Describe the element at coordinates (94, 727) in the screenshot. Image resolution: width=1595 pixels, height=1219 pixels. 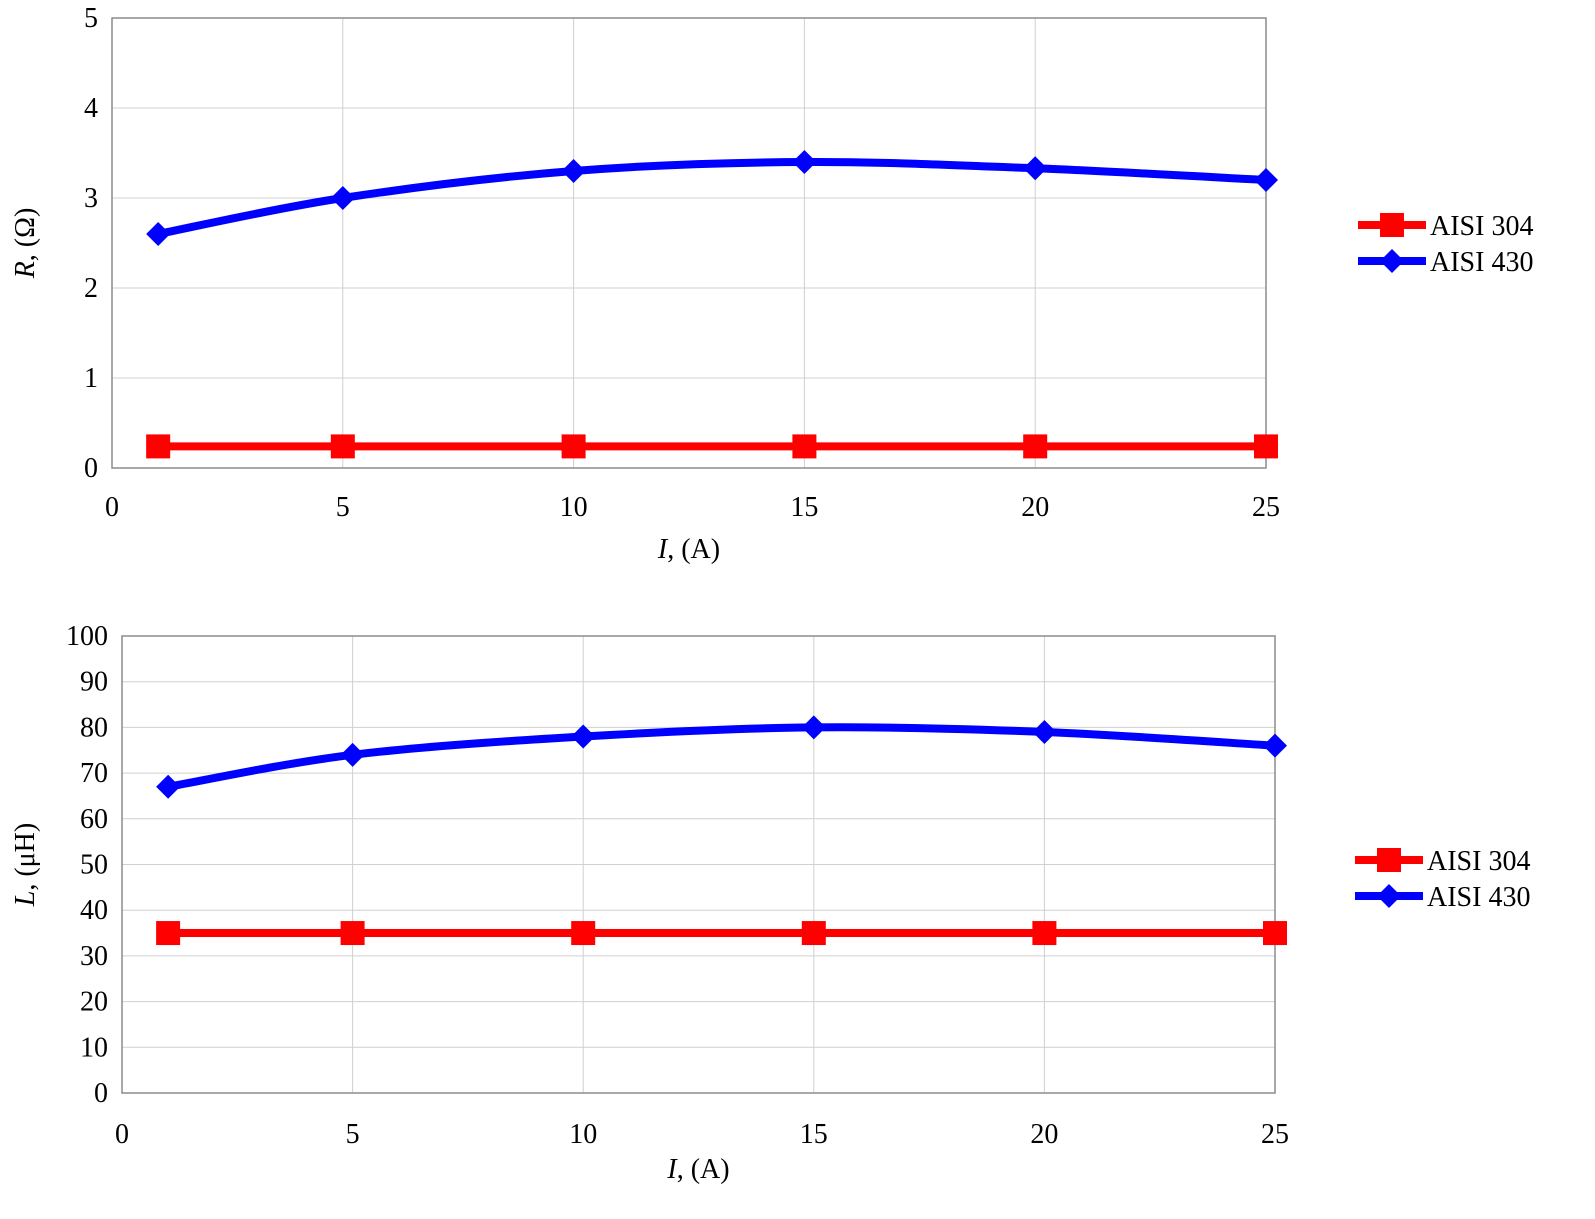
I see `y-tick-label: 80` at that location.